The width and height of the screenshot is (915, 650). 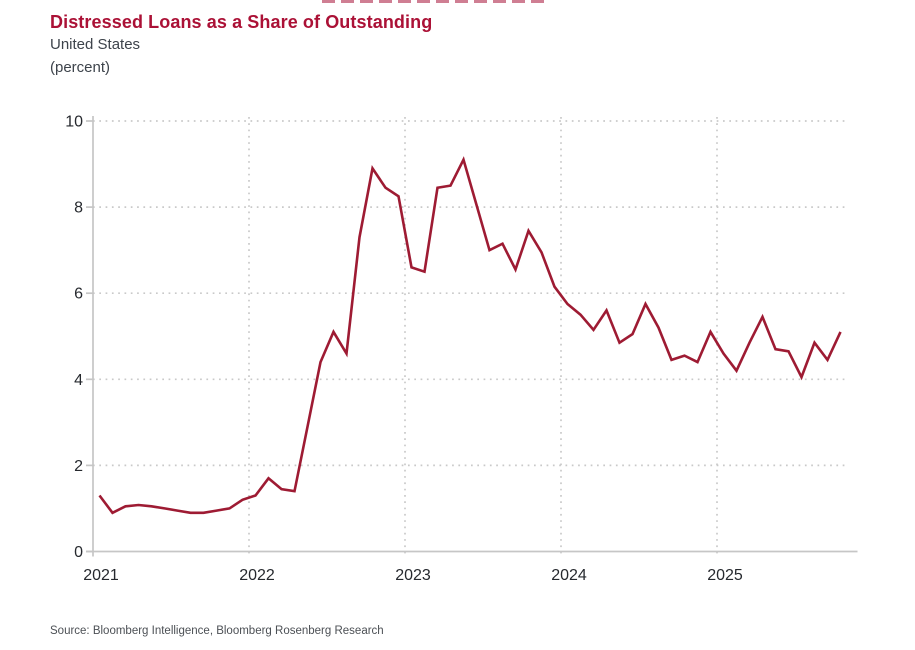 I want to click on x-tick-labels: 2021 2022 2023 2024 2025, so click(x=413, y=575).